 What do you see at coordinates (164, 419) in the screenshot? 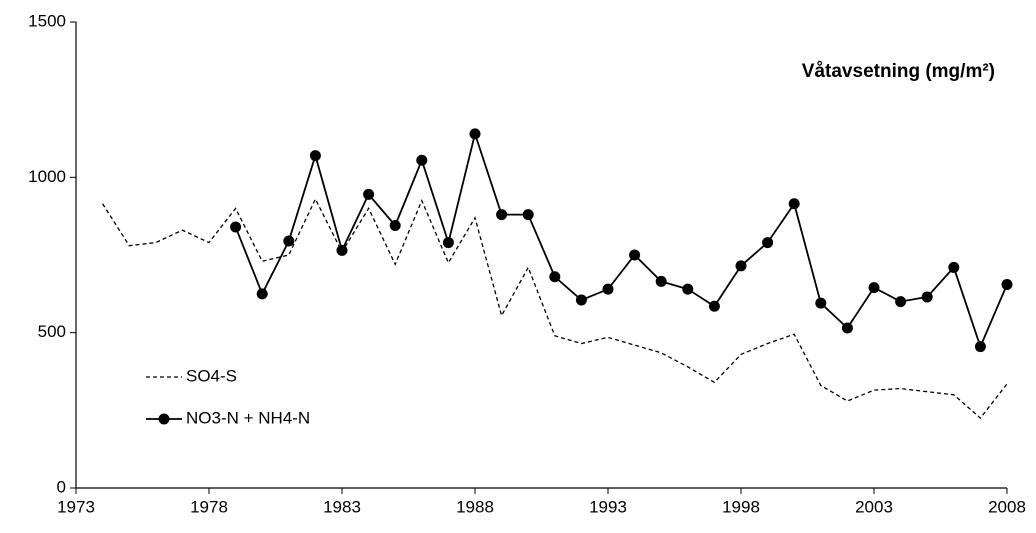
I see `legend-marker` at bounding box center [164, 419].